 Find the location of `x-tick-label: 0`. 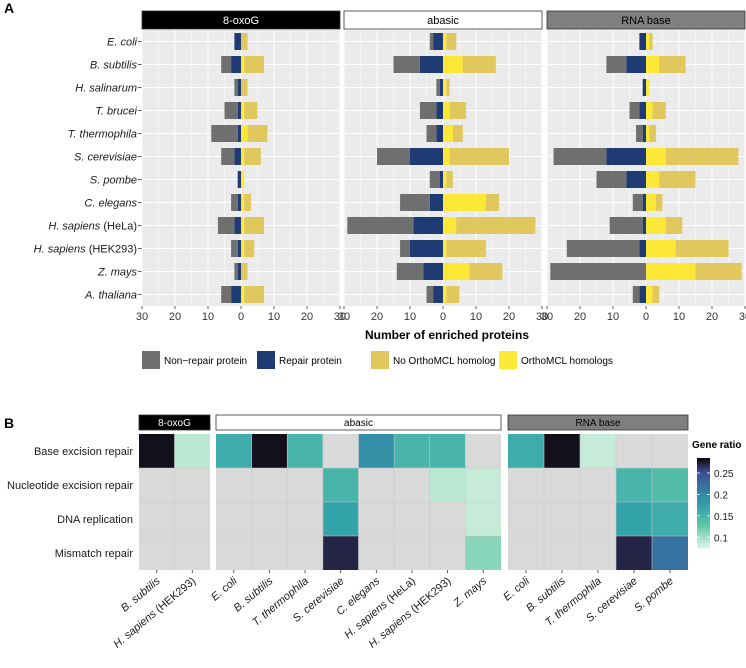

x-tick-label: 0 is located at coordinates (241, 317).